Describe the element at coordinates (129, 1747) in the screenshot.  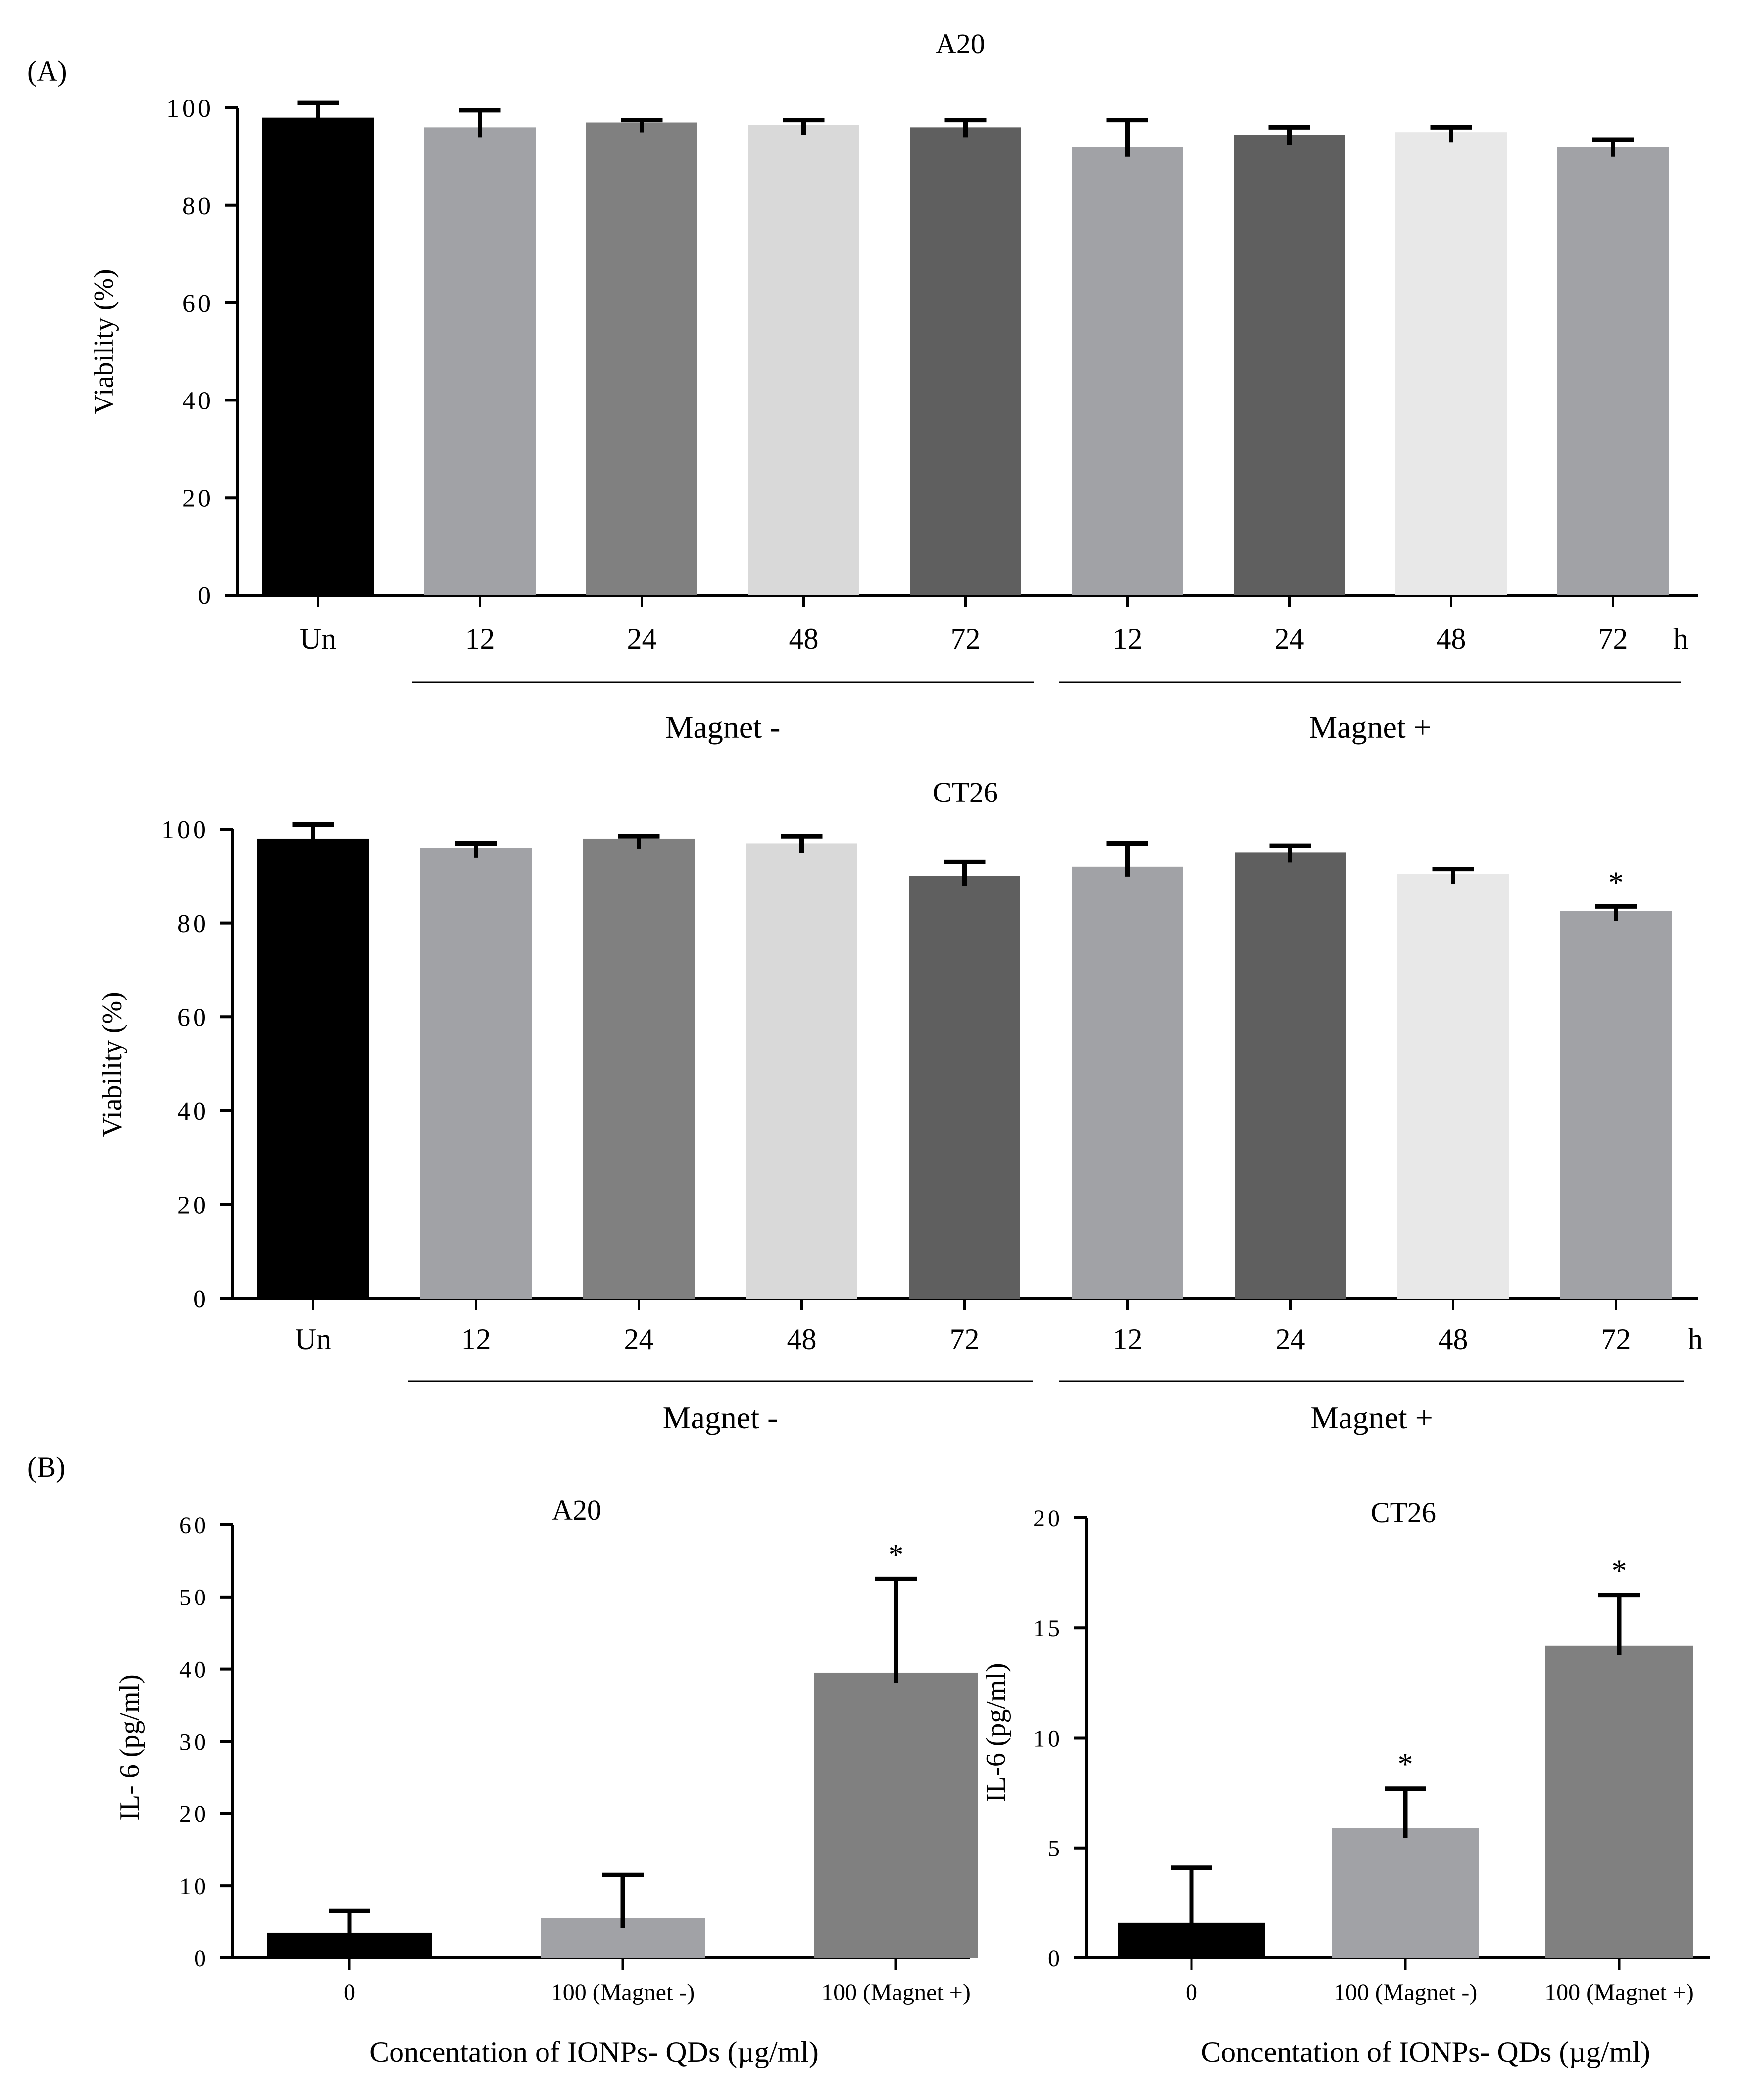
I see `y-axis-label: IL- 6 (pg/ml)` at that location.